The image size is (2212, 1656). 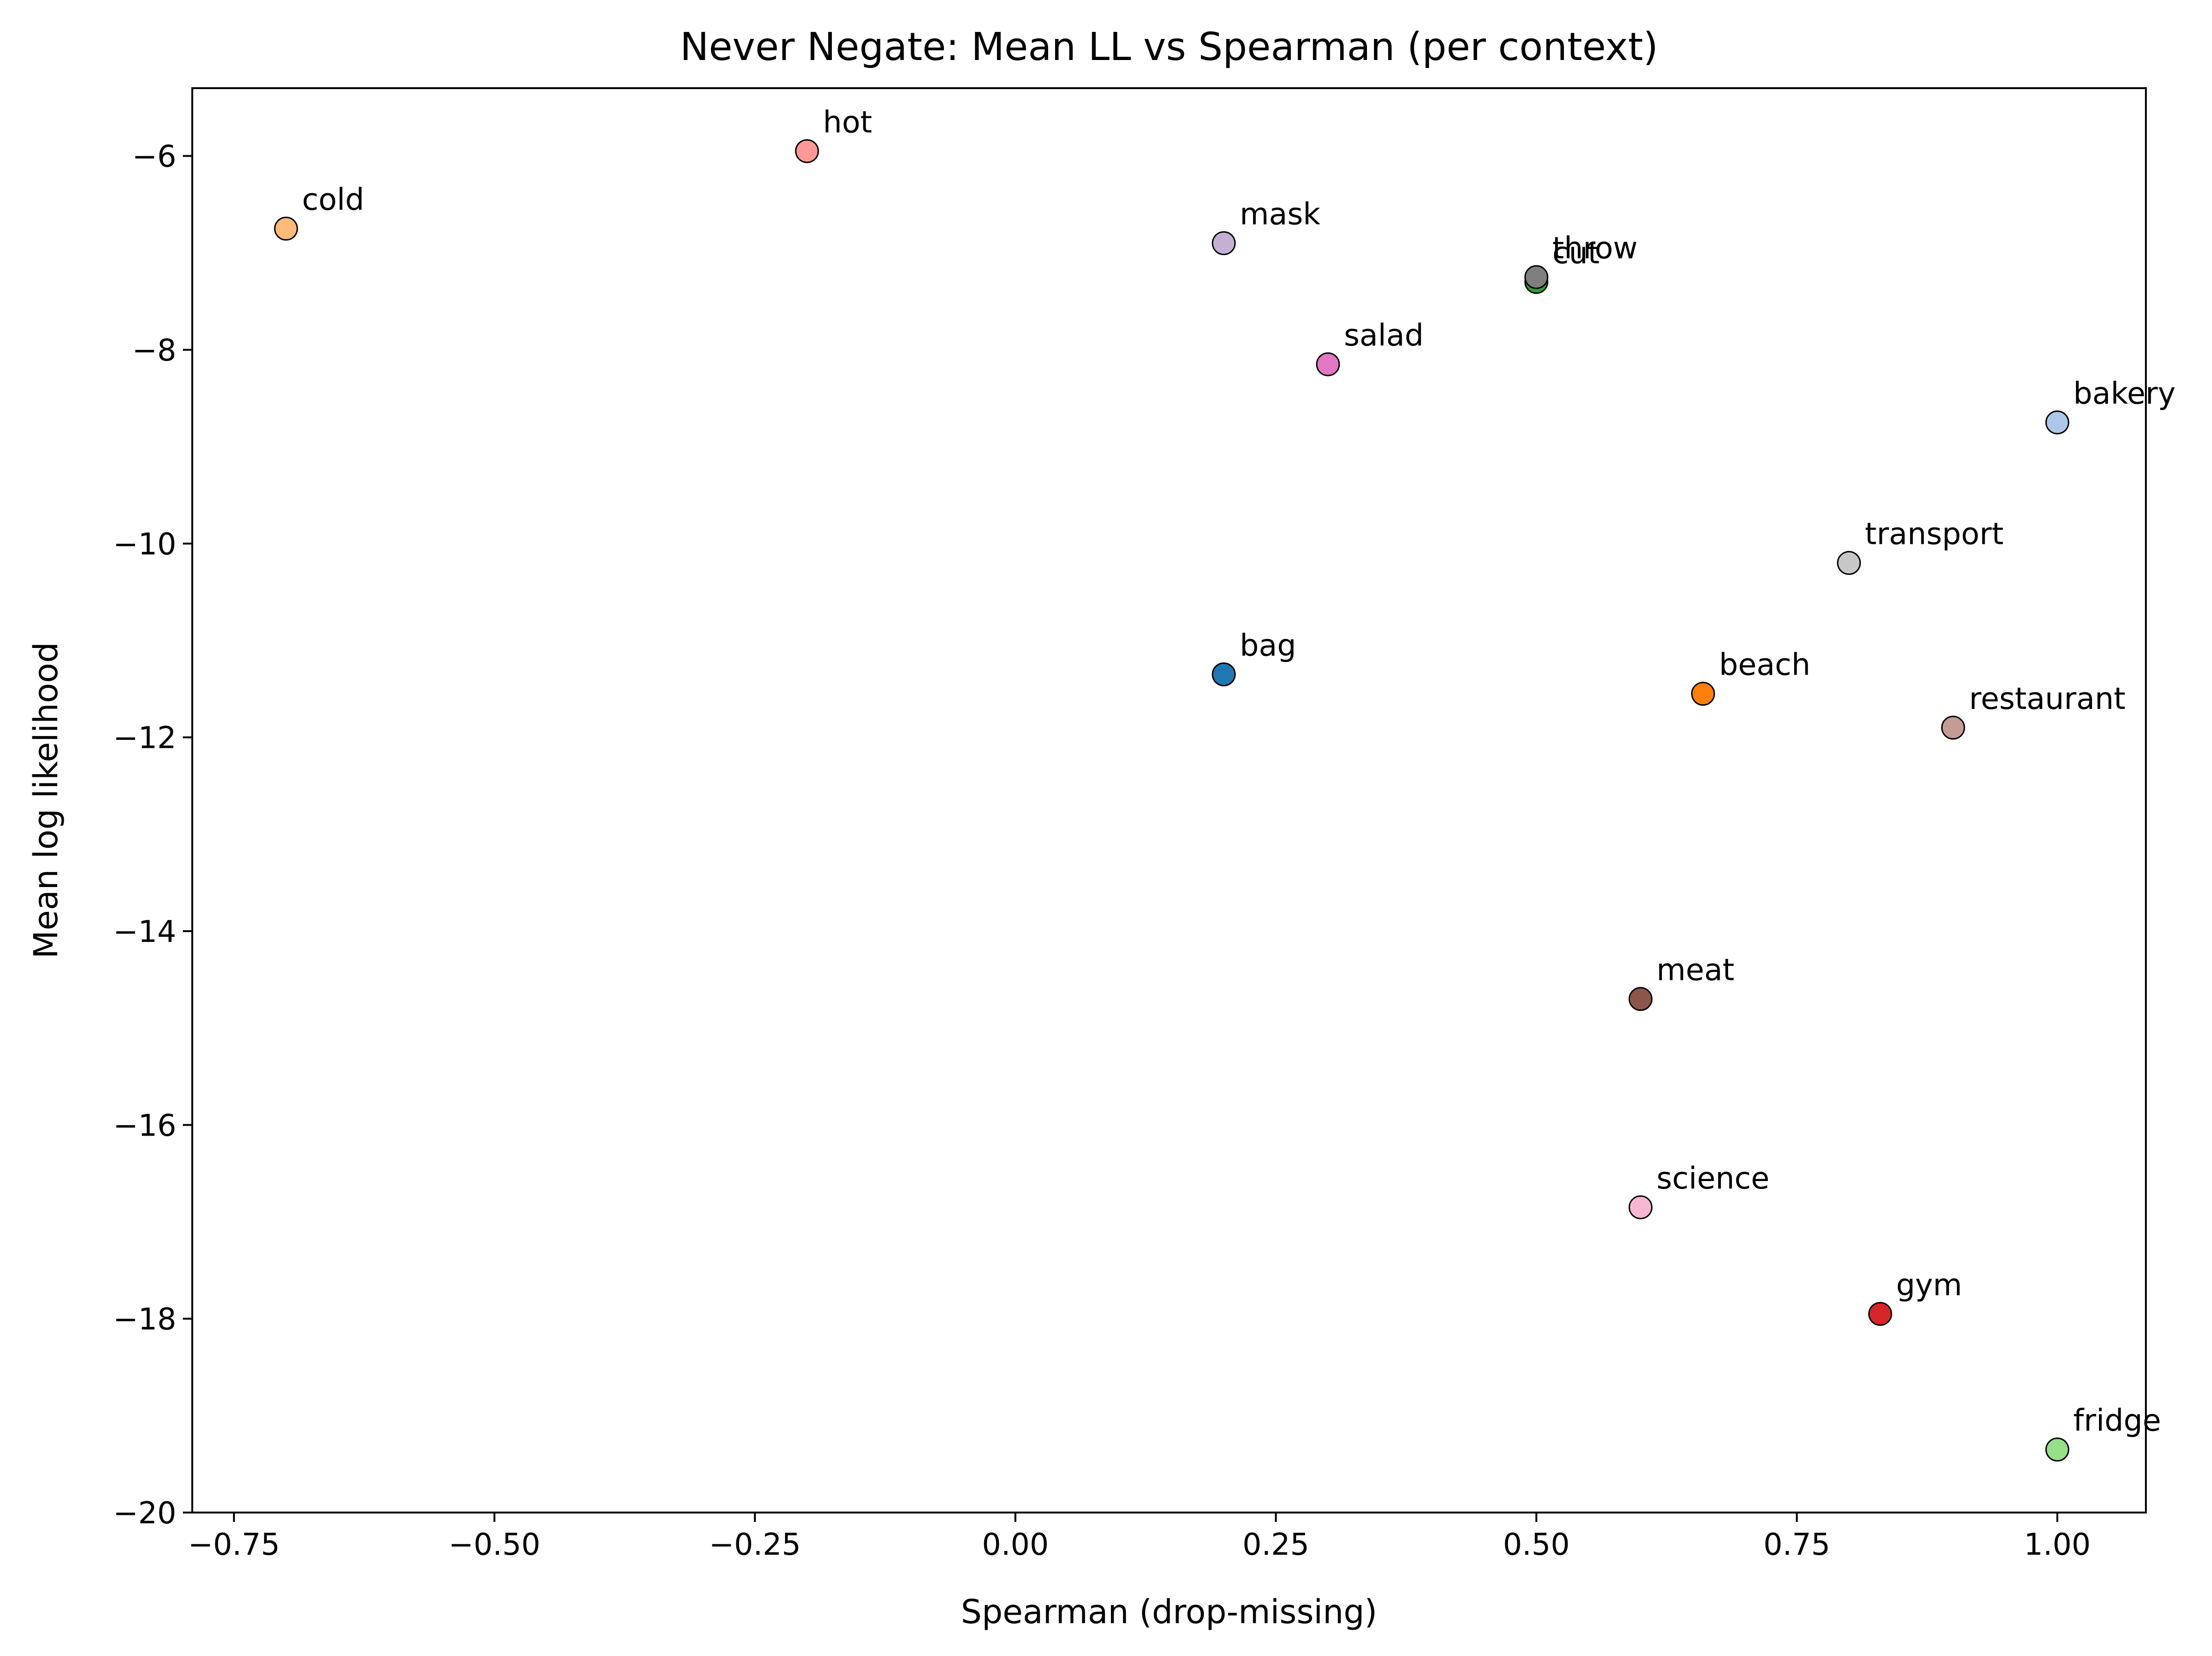 I want to click on data-point-transport, so click(x=1849, y=563).